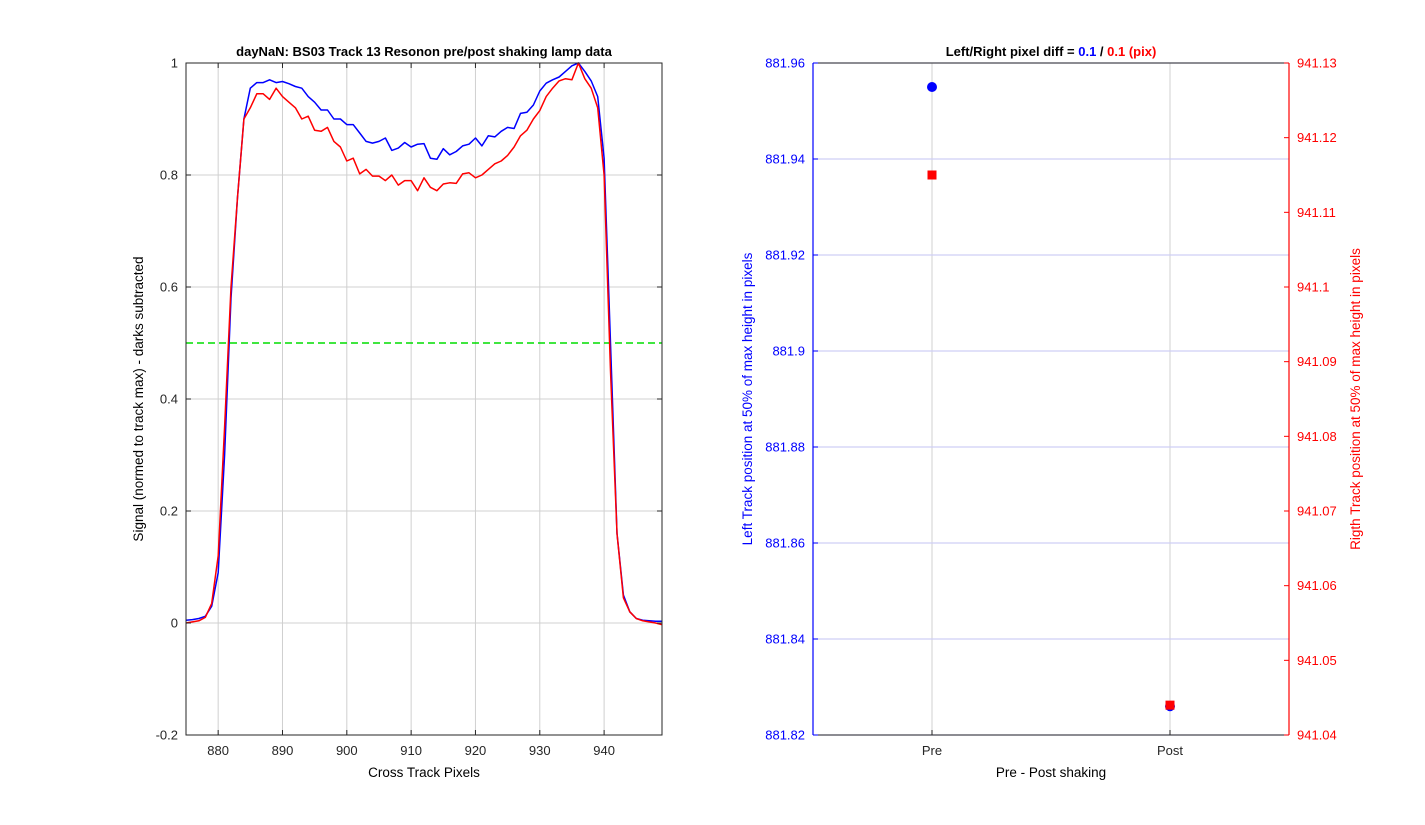 The height and width of the screenshot is (825, 1425). What do you see at coordinates (1051, 772) in the screenshot?
I see `position-x-axis-label: Pre - Post shaking` at bounding box center [1051, 772].